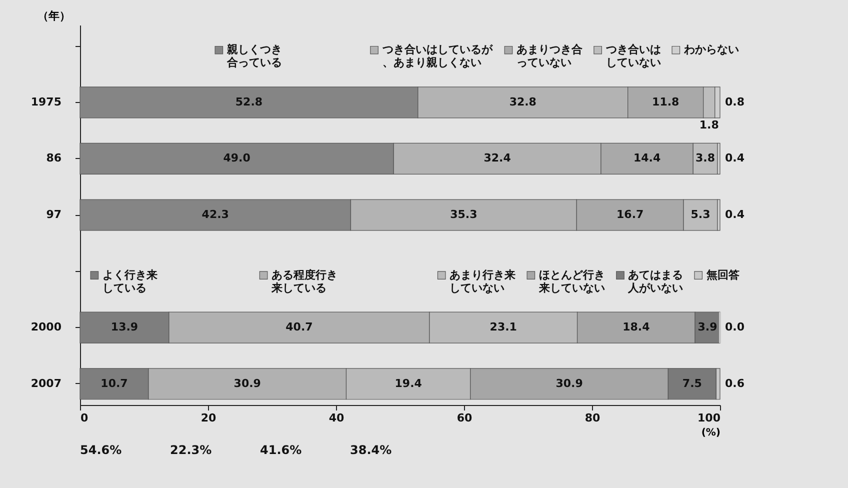 This screenshot has width=848, height=488. What do you see at coordinates (54, 158) in the screenshot?
I see `y-tick-label: 86` at bounding box center [54, 158].